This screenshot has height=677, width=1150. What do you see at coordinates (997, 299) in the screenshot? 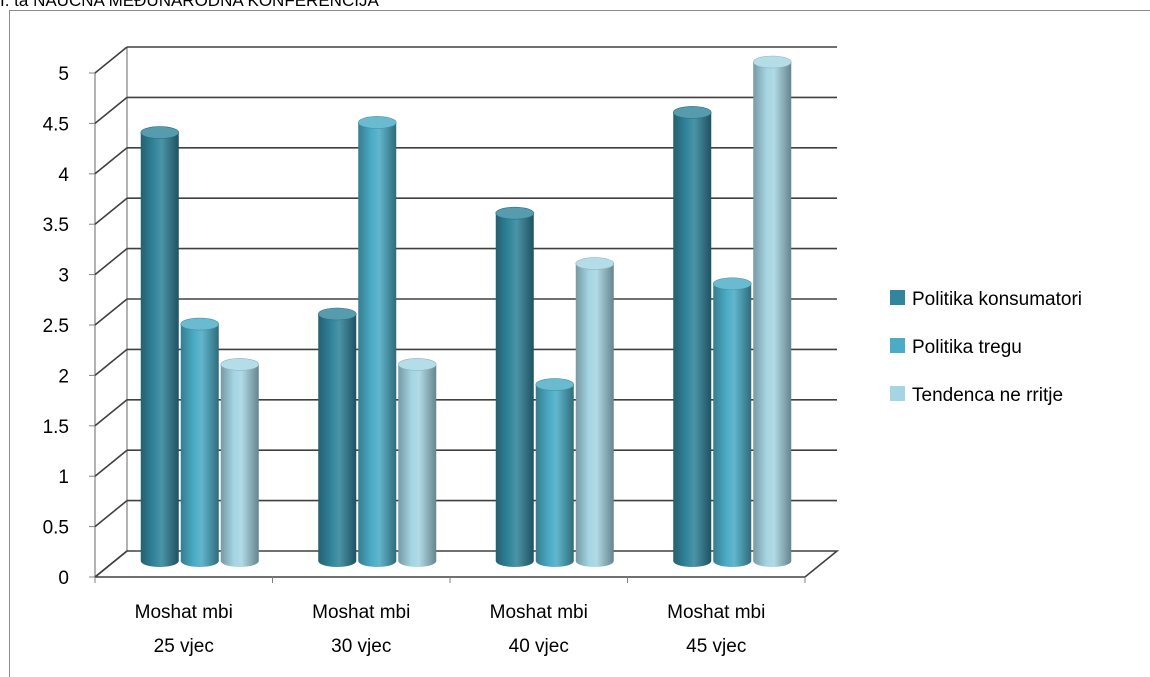
I see `legend-label: Politika konsumatori` at bounding box center [997, 299].